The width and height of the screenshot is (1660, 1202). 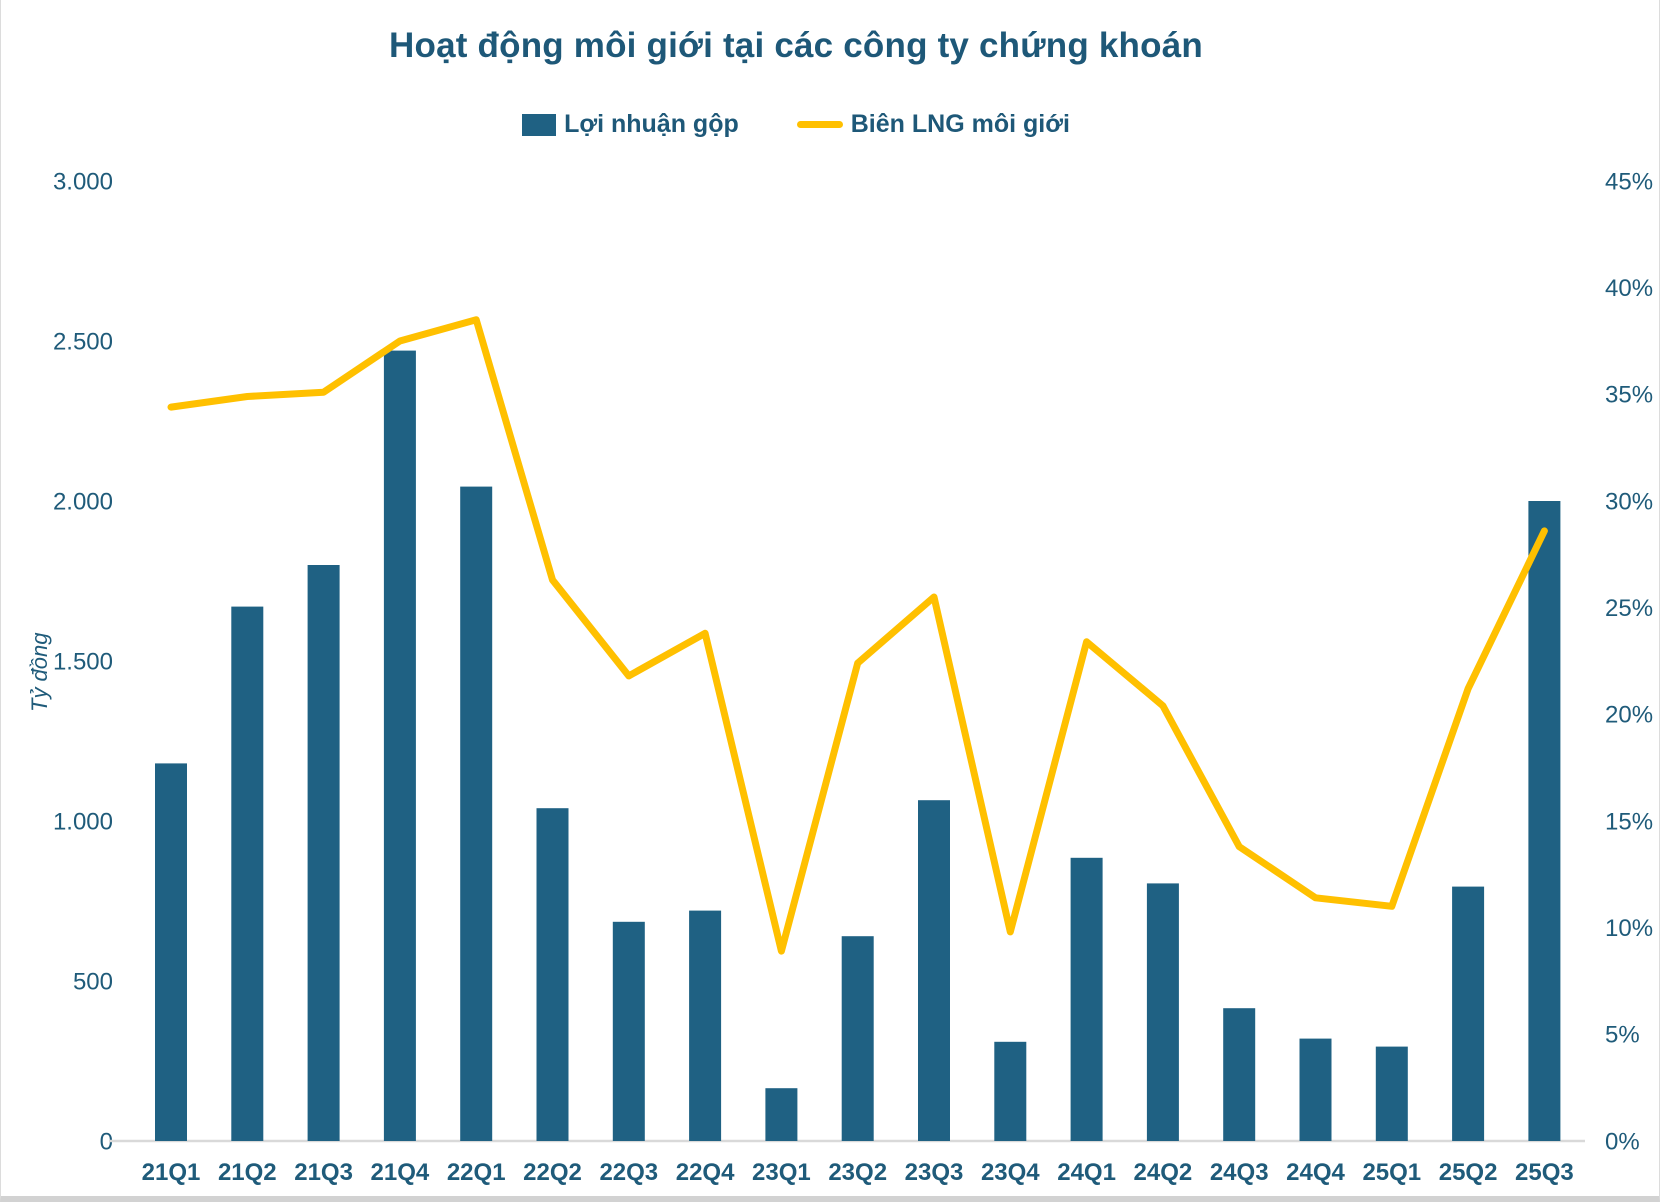 I want to click on right-axis-tick-label: 20%, so click(x=1629, y=715).